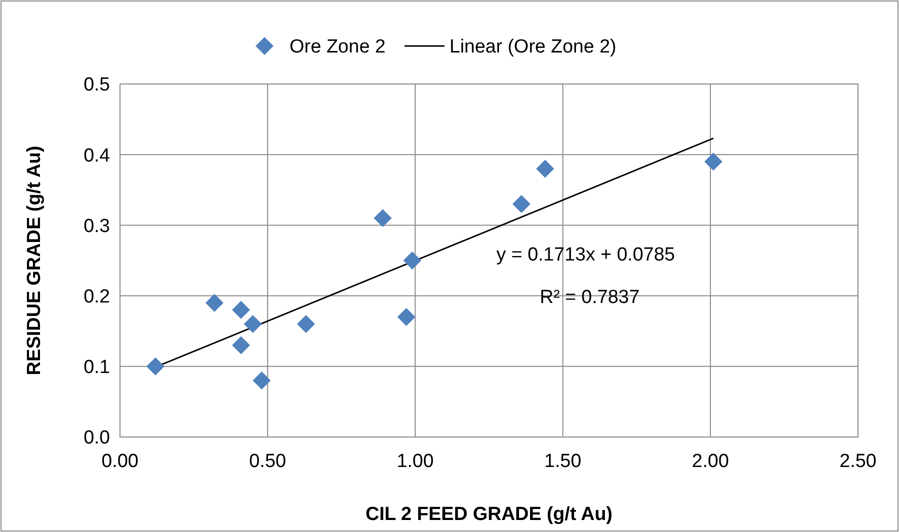 Image resolution: width=899 pixels, height=532 pixels. I want to click on annotation: y = 0.1713x + 0.0785, so click(585, 255).